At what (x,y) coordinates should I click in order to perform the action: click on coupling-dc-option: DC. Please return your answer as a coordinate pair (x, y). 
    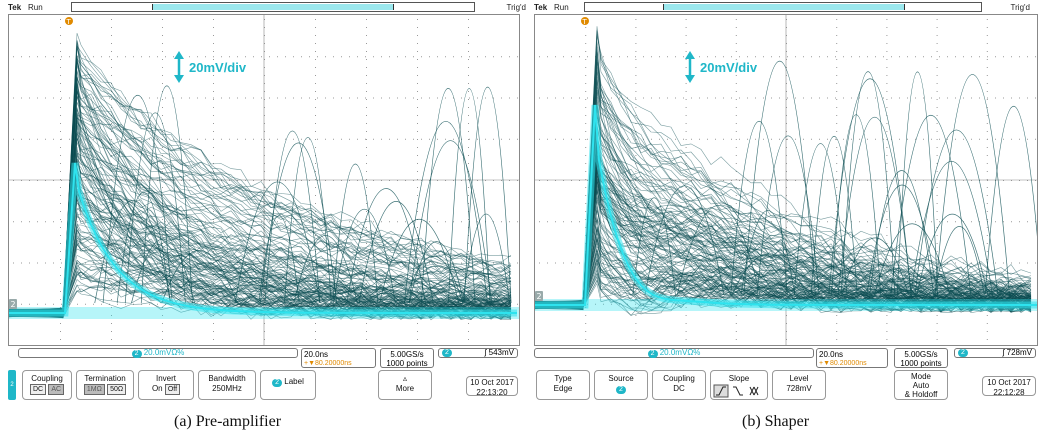
    Looking at the image, I should click on (38, 389).